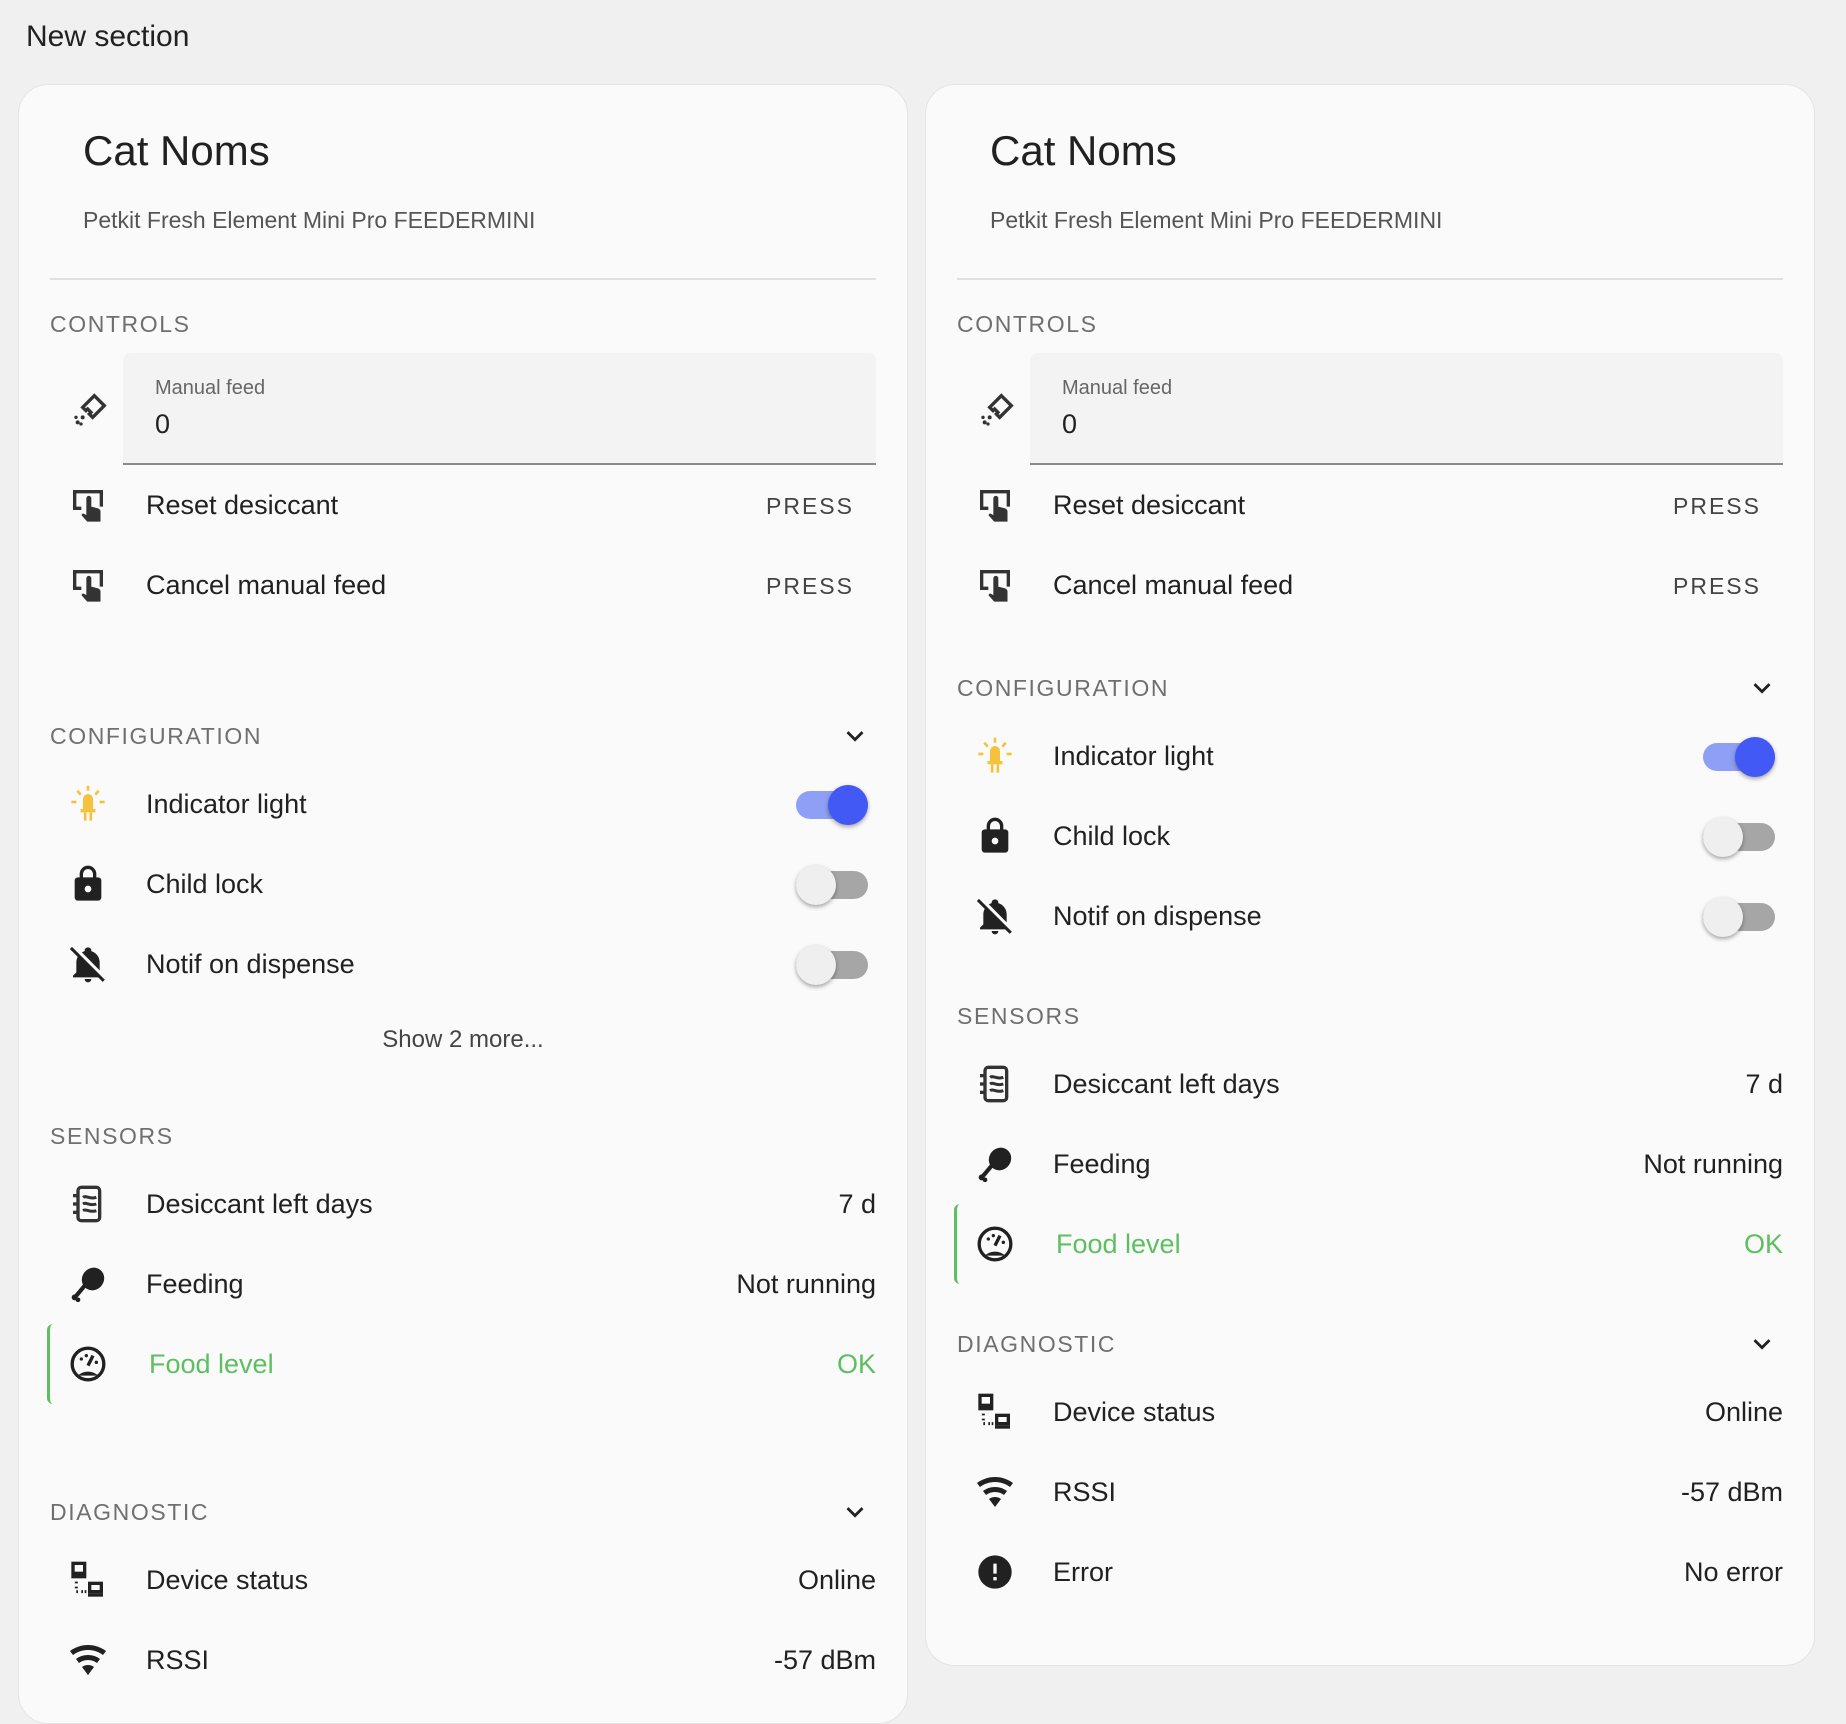 The width and height of the screenshot is (1846, 1724). What do you see at coordinates (1085, 1491) in the screenshot?
I see `diagnostic-label: RSSI` at bounding box center [1085, 1491].